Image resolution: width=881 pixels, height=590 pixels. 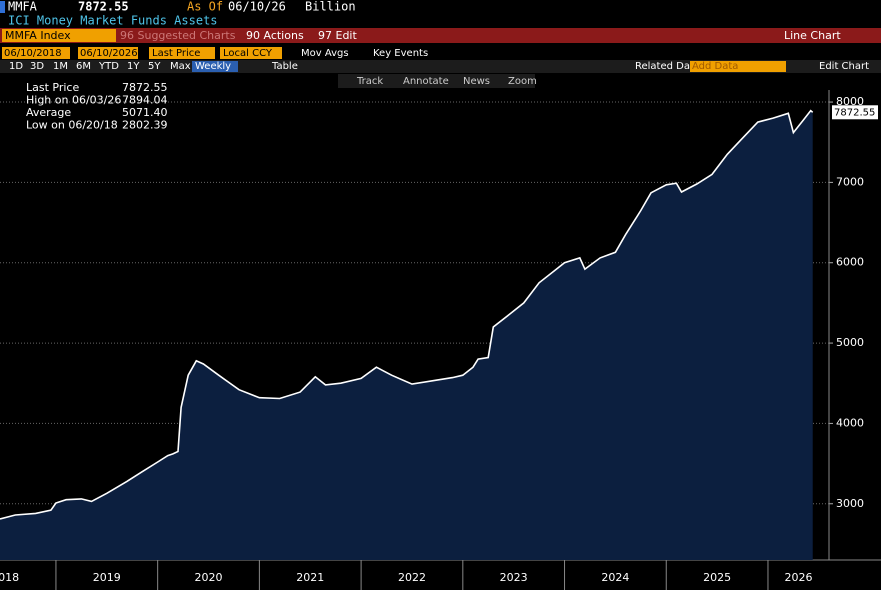 I want to click on period: Weekly, so click(x=213, y=66).